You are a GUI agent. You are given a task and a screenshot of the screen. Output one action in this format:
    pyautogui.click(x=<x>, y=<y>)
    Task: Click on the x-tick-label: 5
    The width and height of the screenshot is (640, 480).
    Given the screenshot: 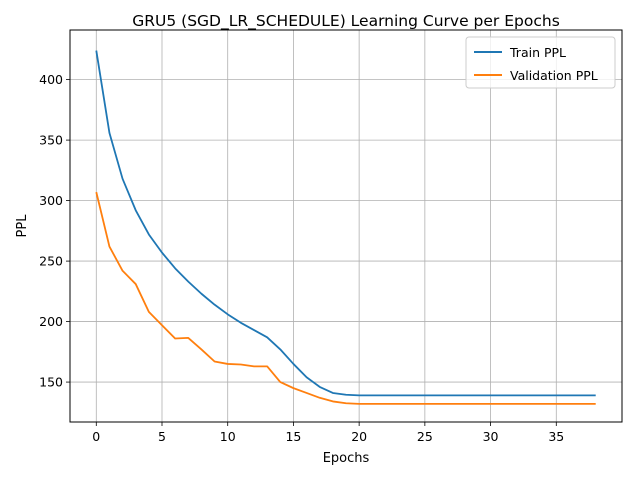 What is the action you would take?
    pyautogui.click(x=162, y=436)
    